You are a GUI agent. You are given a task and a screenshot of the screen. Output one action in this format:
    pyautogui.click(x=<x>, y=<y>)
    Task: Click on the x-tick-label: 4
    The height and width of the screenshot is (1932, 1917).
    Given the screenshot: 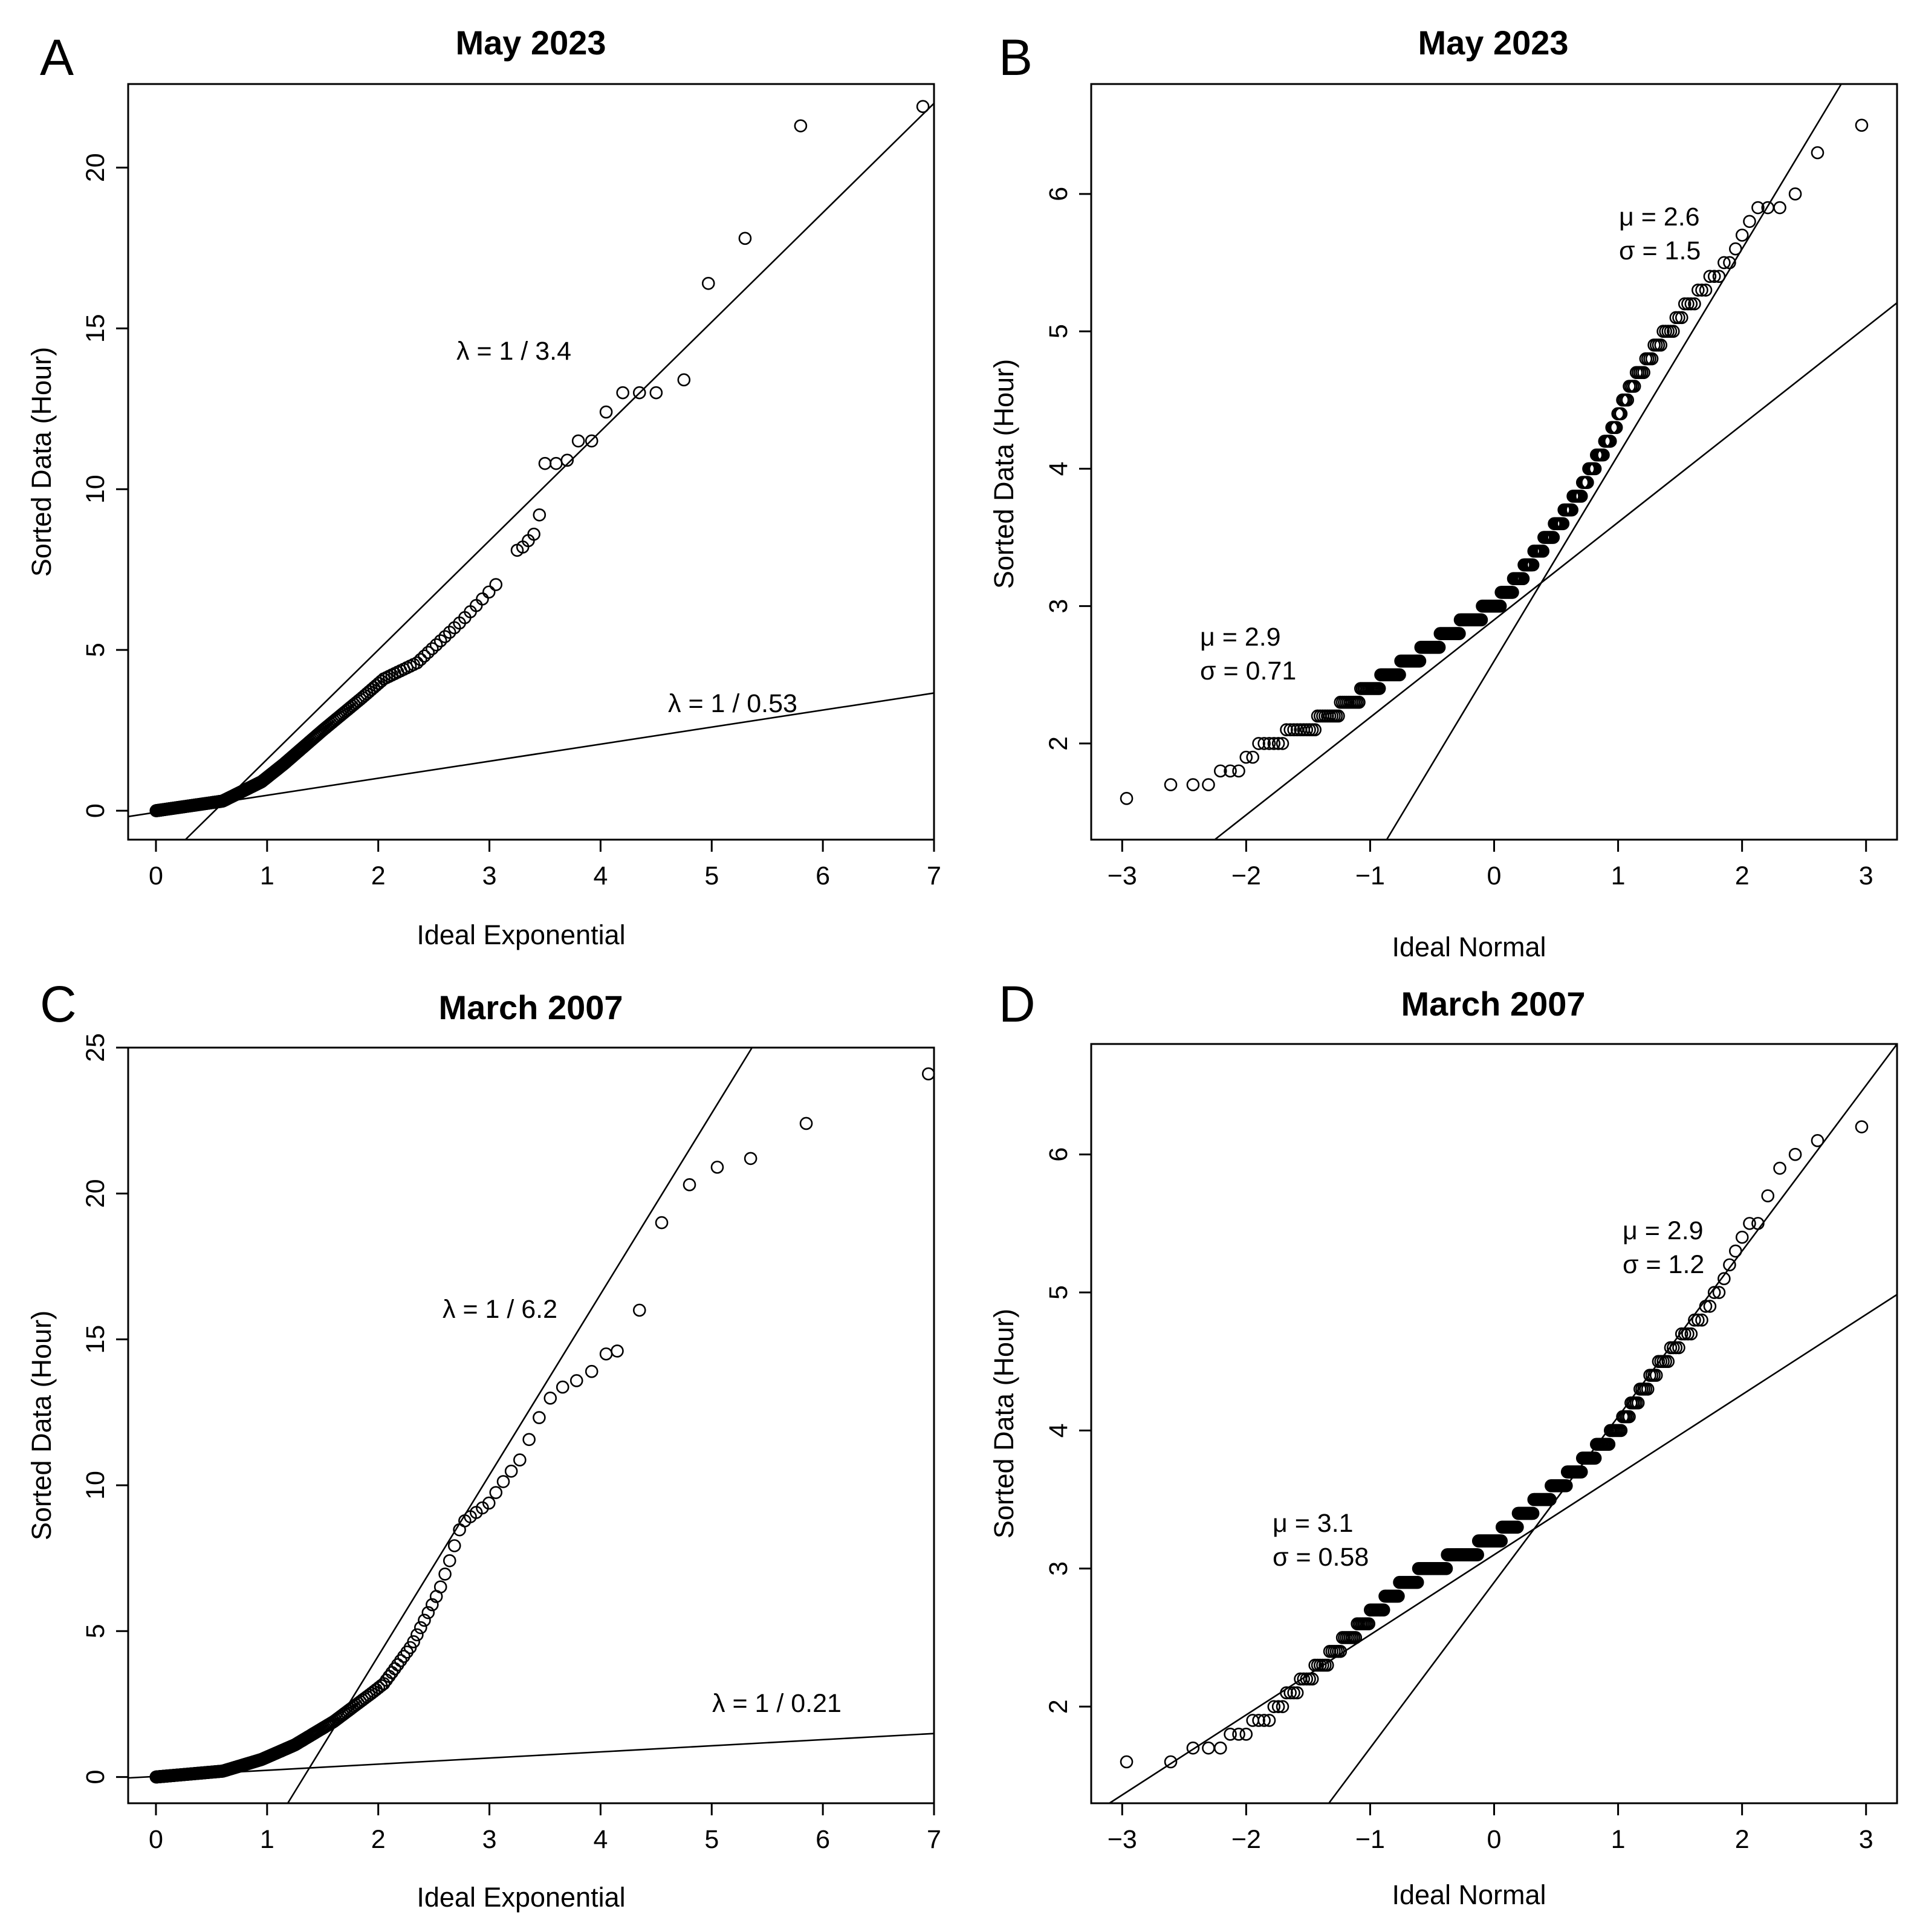 What is the action you would take?
    pyautogui.click(x=600, y=875)
    